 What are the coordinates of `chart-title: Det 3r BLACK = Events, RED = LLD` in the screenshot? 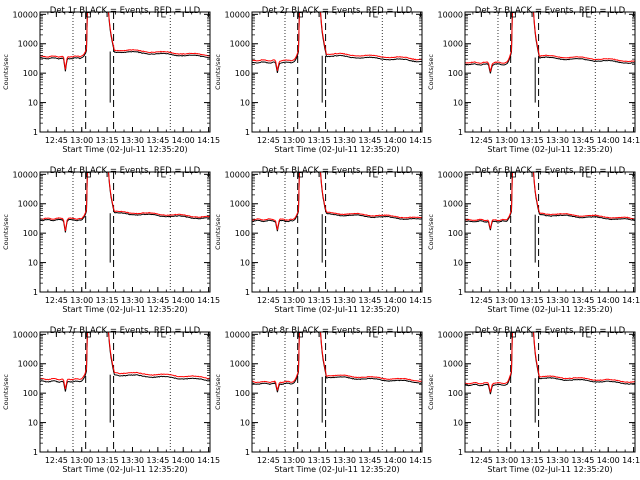 It's located at (550, 11).